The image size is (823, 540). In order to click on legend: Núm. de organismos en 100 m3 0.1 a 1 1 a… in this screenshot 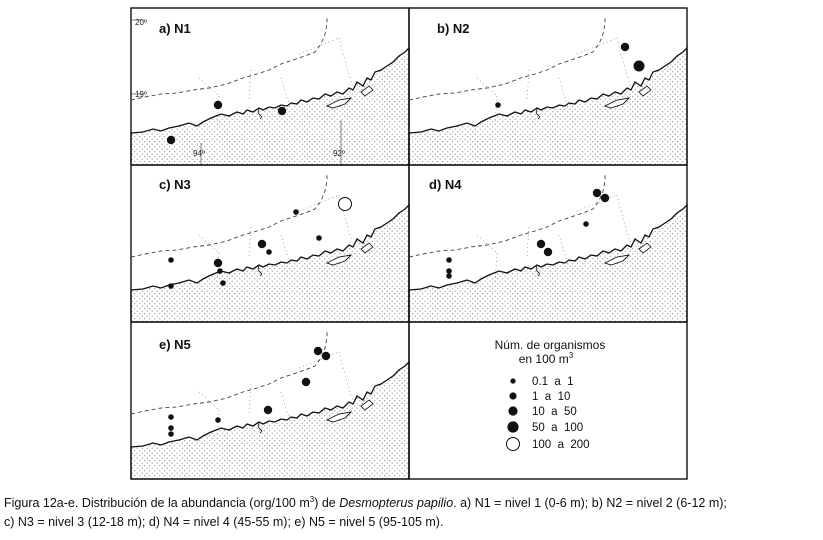, I will do `click(550, 394)`.